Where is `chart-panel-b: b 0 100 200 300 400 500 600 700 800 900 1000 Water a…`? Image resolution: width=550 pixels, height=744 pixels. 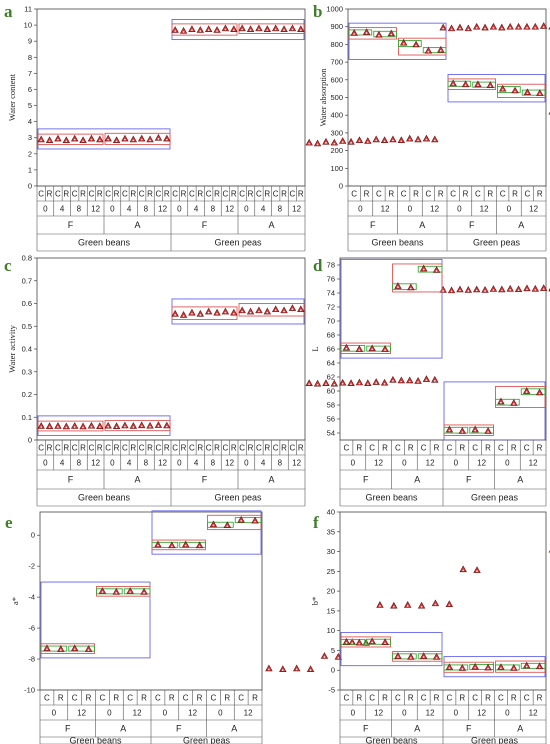
chart-panel-b: b 0 100 200 300 400 500 600 700 800 900 1000 Water a… is located at coordinates (431, 127).